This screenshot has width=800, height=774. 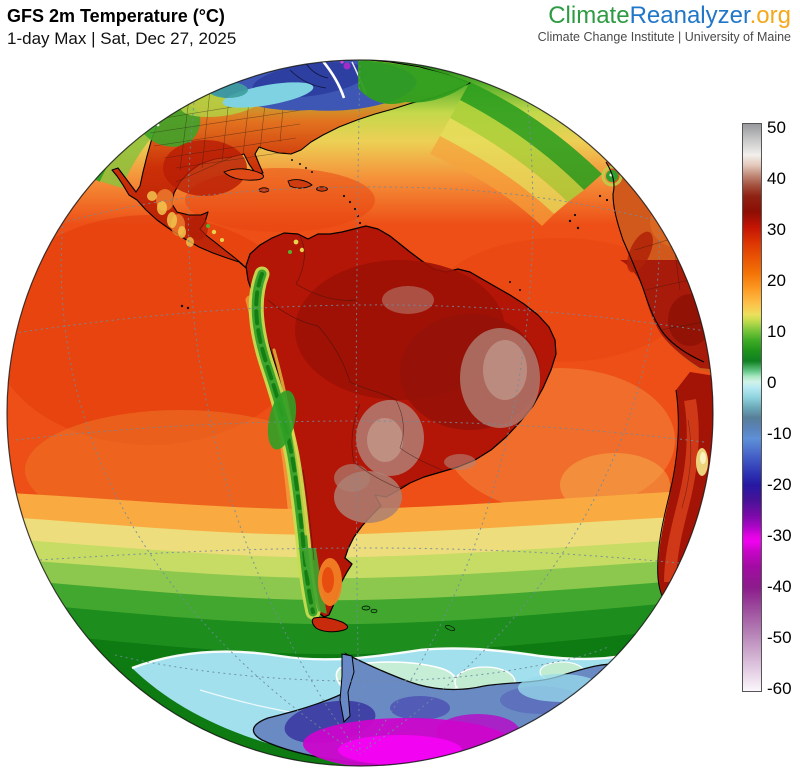 What do you see at coordinates (399, 706) in the screenshot?
I see `antarctica` at bounding box center [399, 706].